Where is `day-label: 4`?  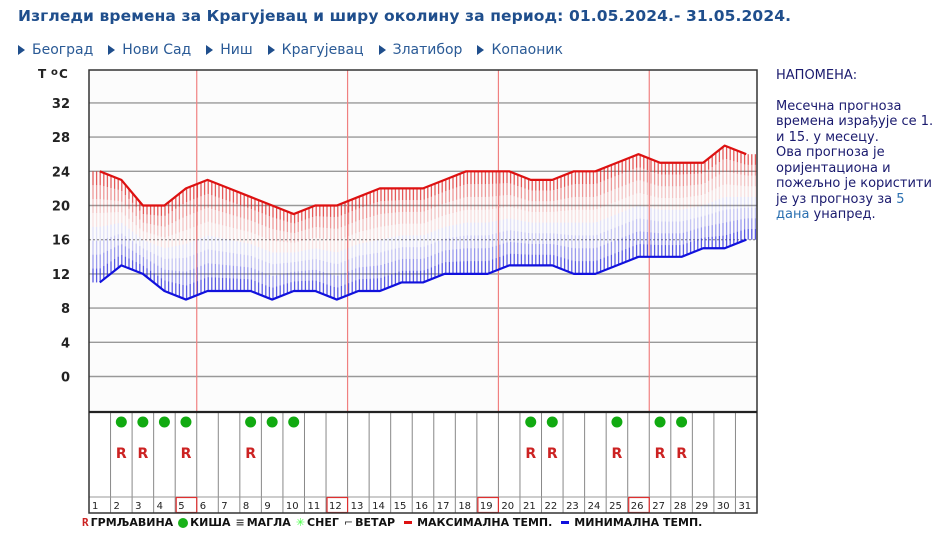 day-label: 4 is located at coordinates (160, 506).